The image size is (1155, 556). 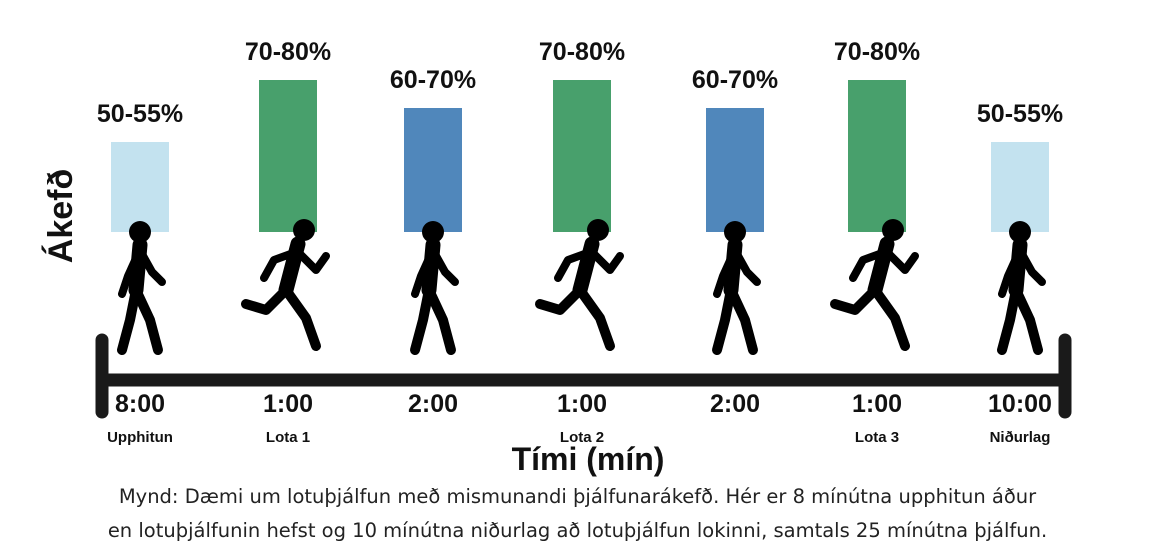 I want to click on segment-2: 70-80% 1:00 Lota 1, so click(x=288, y=242).